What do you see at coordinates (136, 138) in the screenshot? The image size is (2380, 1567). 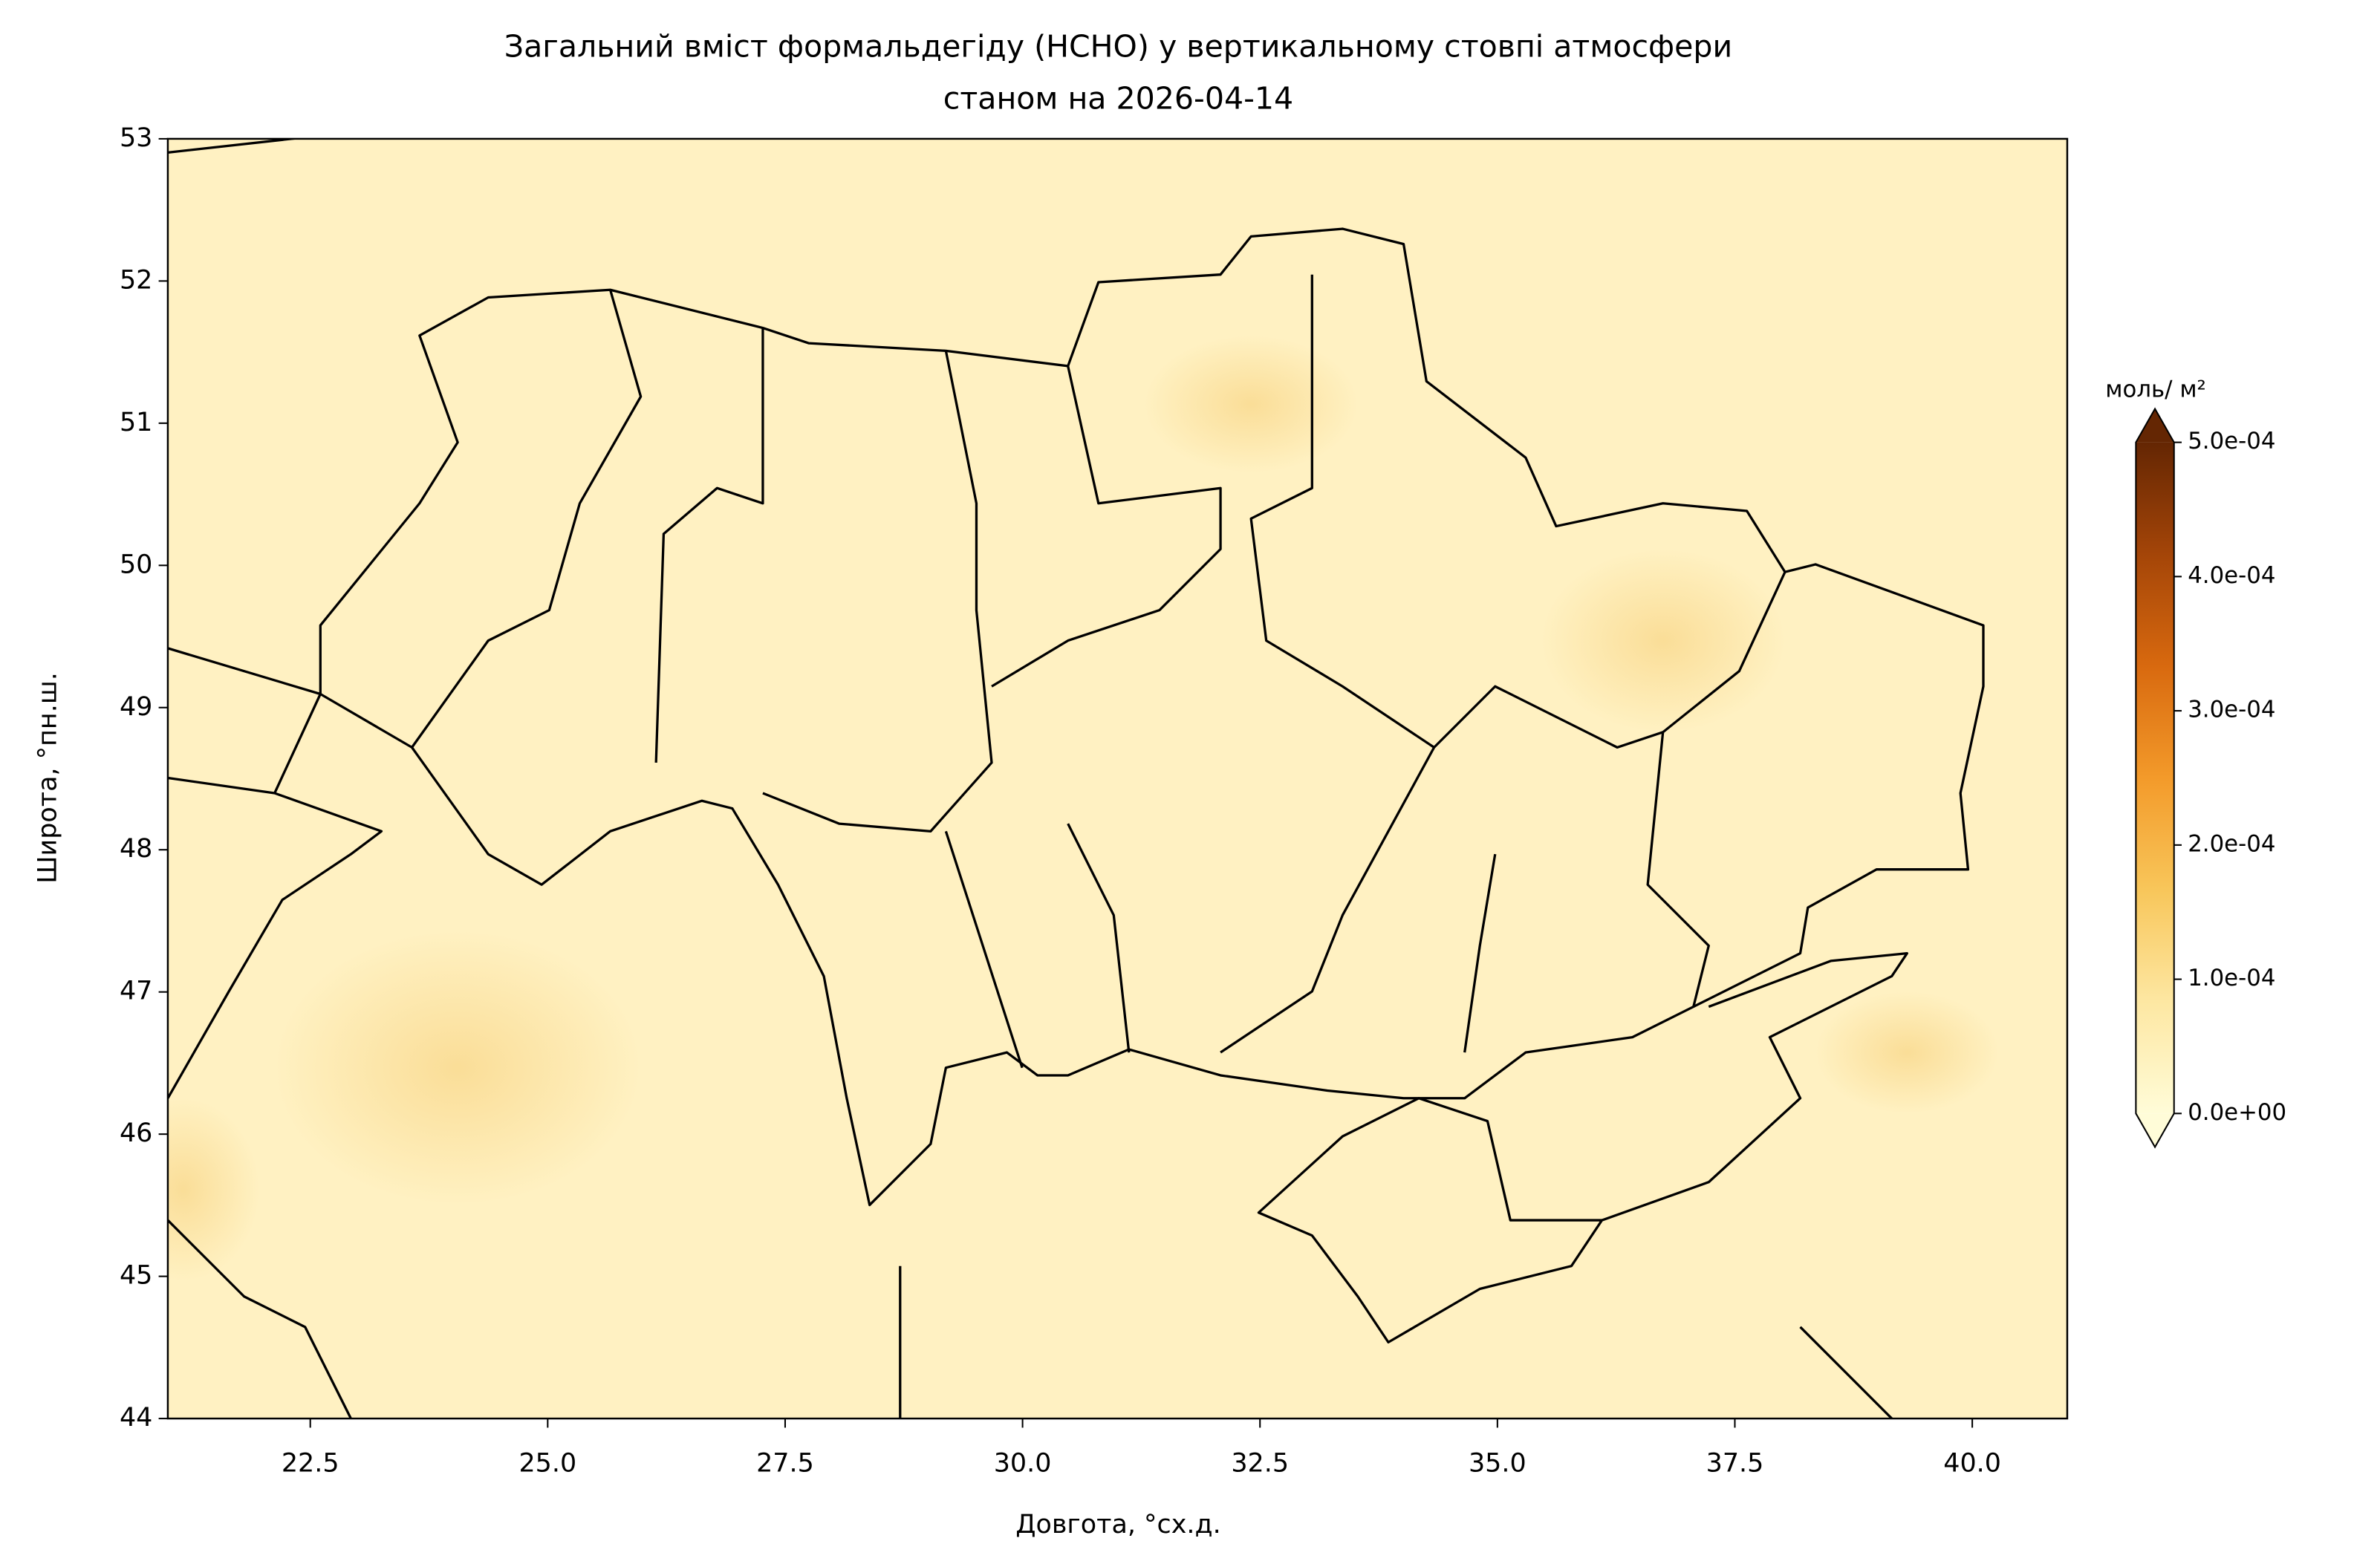 I see `y-tick-label: 53` at bounding box center [136, 138].